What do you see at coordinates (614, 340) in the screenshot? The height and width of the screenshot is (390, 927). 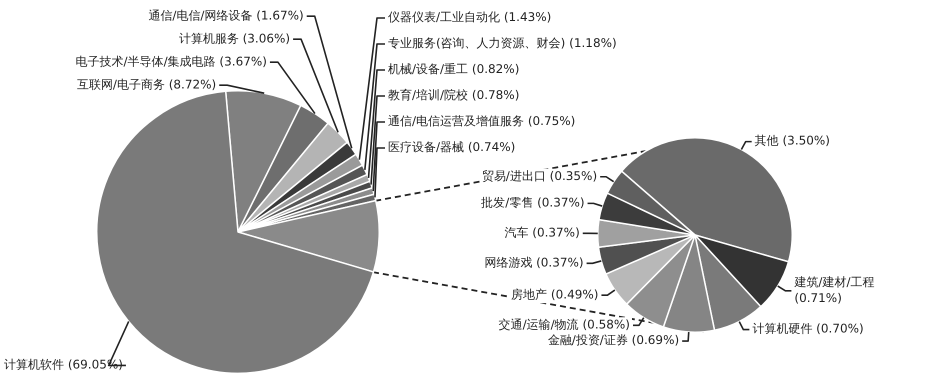 I see `slice-label: 金融/投资/证券 (0.69%)` at bounding box center [614, 340].